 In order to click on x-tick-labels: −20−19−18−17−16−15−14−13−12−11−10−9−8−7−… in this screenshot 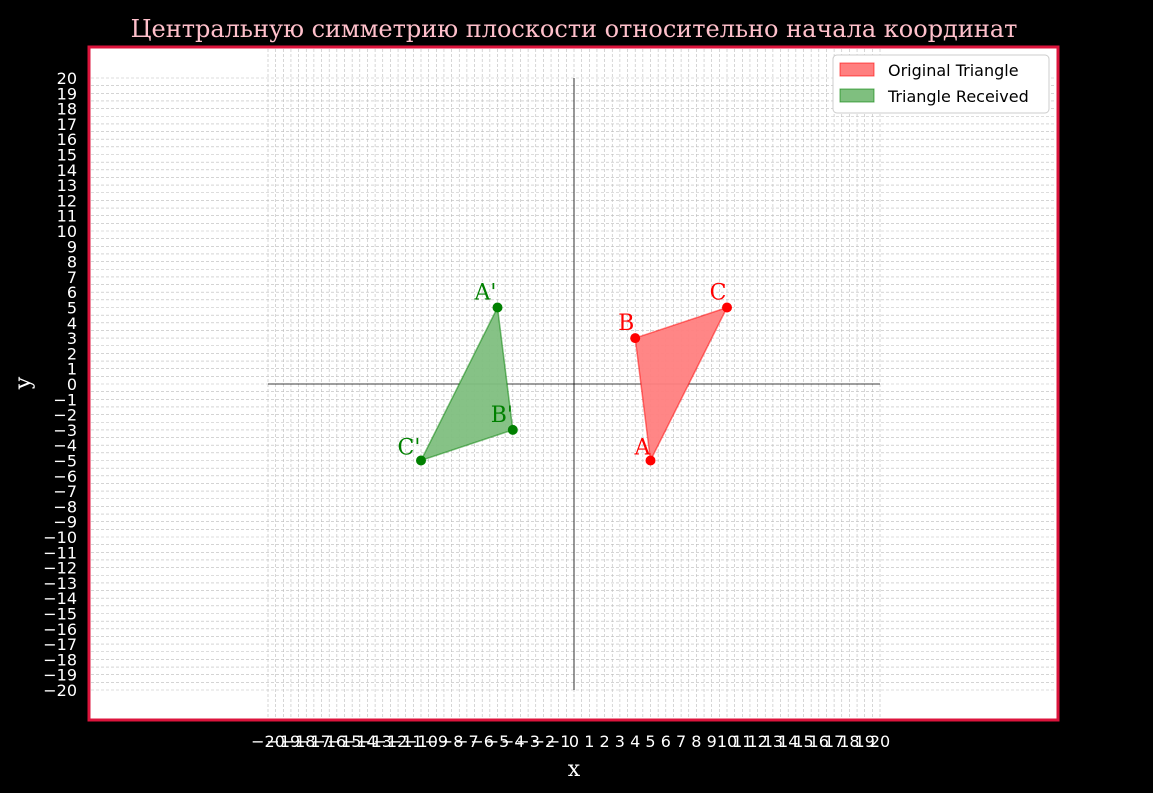, I will do `click(570, 741)`.